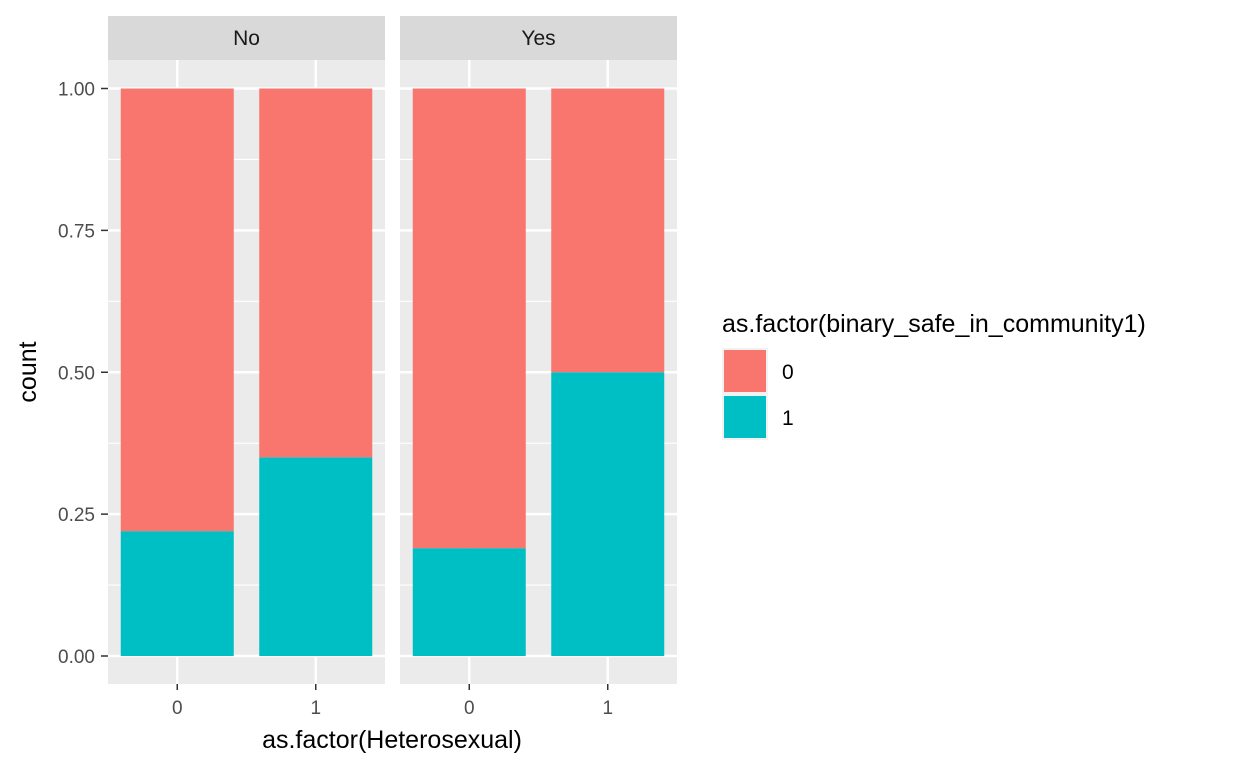 Image resolution: width=1248 pixels, height=768 pixels. I want to click on bar-segment-no-x1-fill0, so click(316, 273).